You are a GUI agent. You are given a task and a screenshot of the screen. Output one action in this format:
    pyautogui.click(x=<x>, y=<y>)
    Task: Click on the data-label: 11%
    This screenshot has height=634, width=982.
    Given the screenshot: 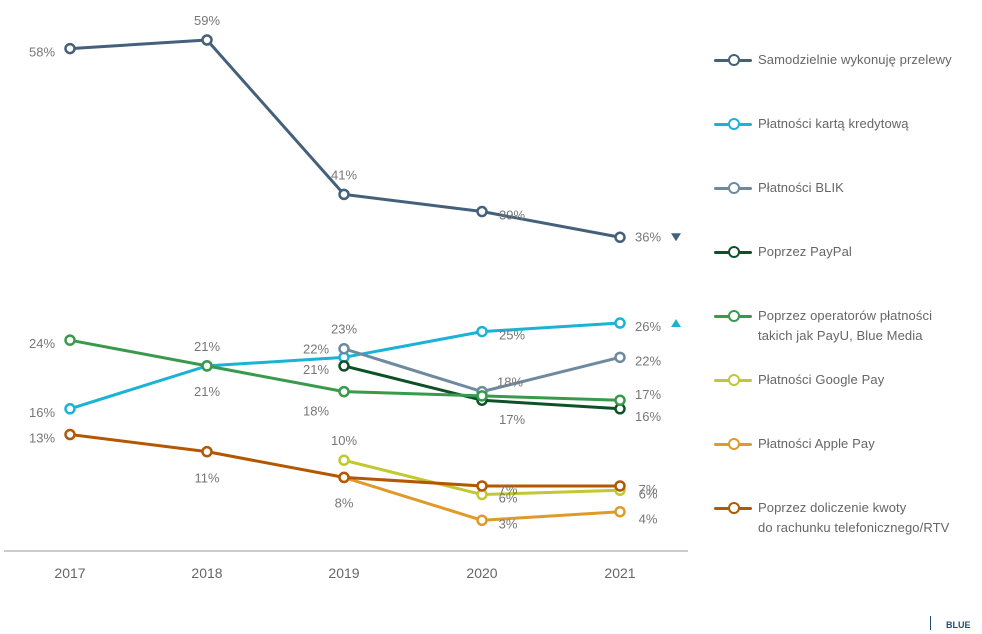 What is the action you would take?
    pyautogui.click(x=206, y=478)
    